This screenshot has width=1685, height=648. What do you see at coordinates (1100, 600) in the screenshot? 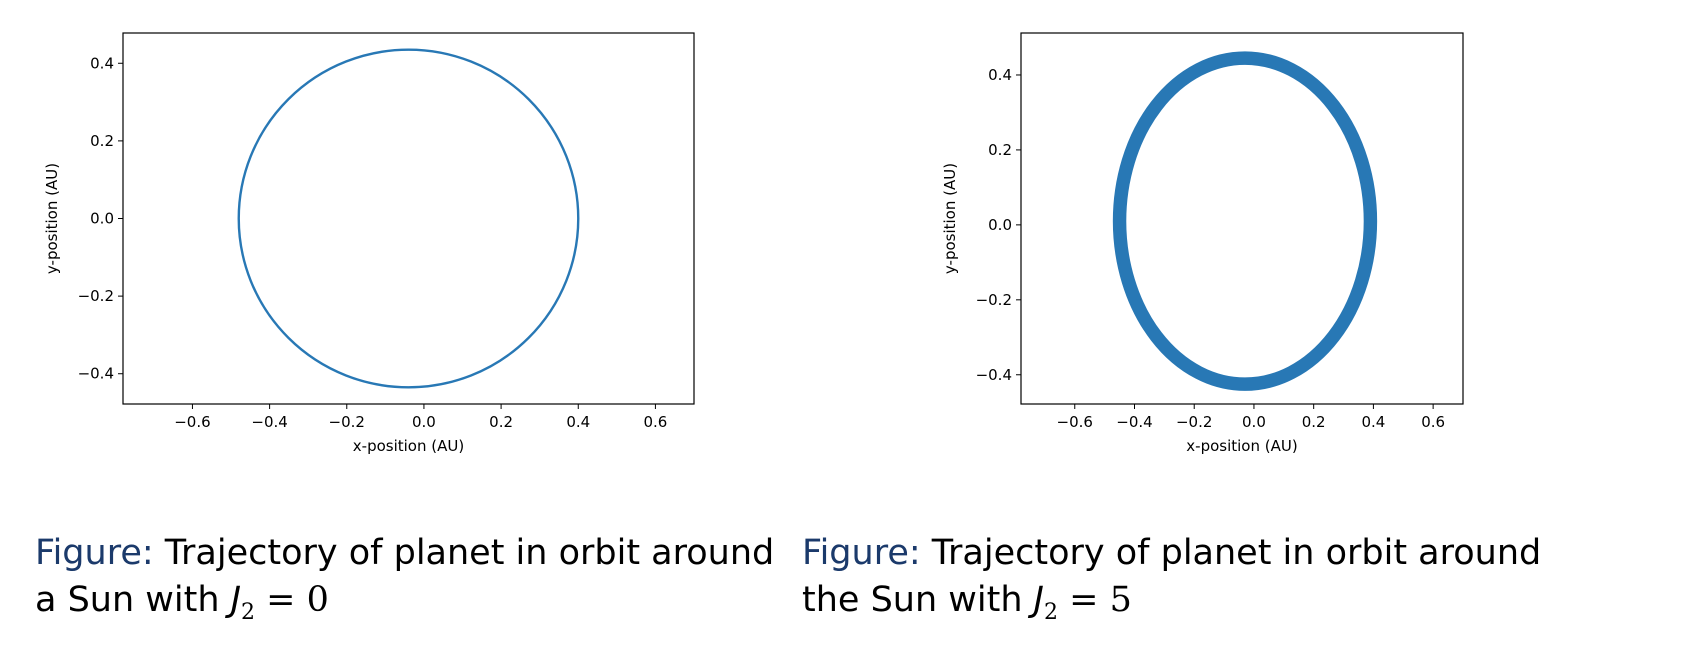
I see `math-equation: = 5` at bounding box center [1100, 600].